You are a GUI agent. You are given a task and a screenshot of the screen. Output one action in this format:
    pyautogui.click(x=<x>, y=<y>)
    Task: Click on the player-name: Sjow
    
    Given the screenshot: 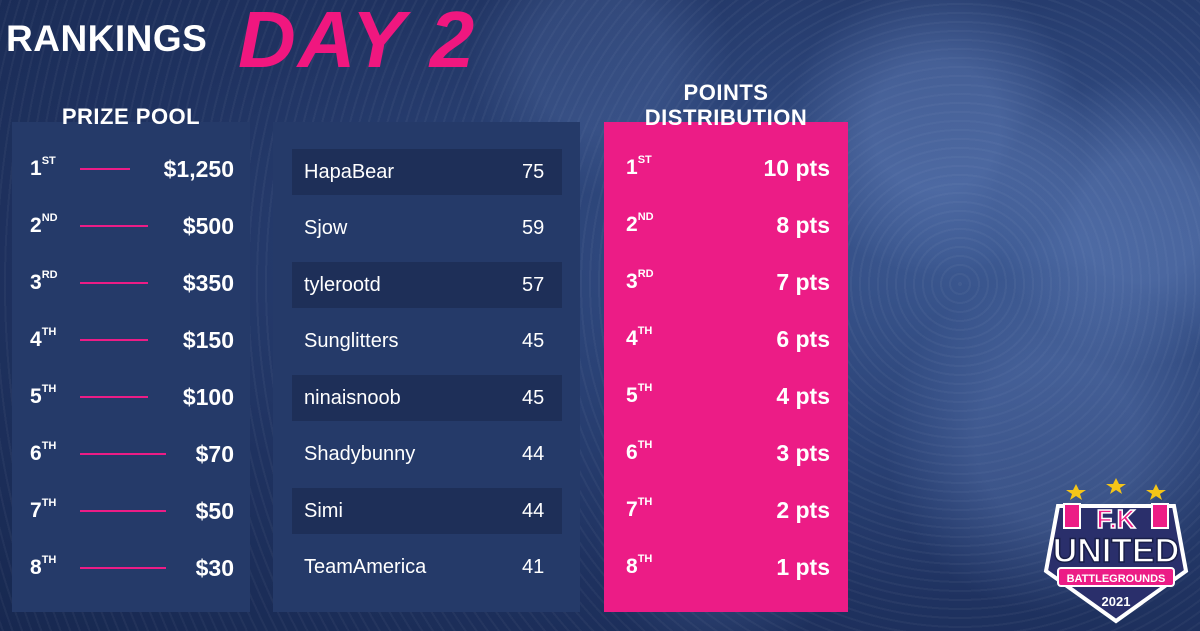 What is the action you would take?
    pyautogui.click(x=326, y=228)
    